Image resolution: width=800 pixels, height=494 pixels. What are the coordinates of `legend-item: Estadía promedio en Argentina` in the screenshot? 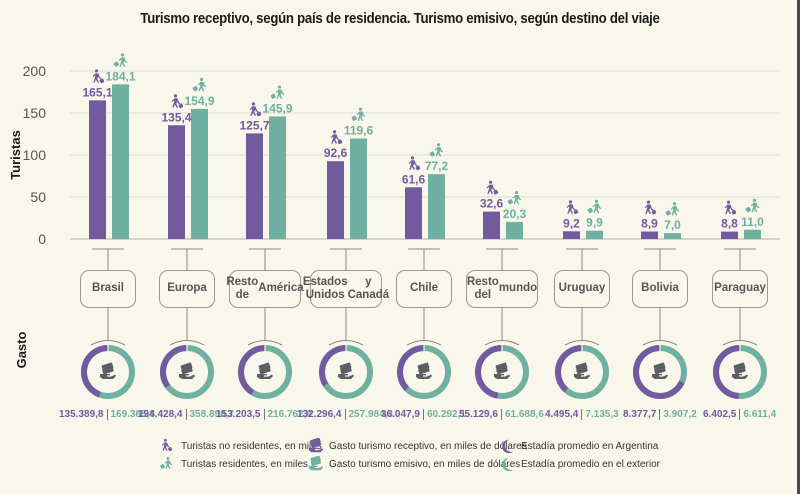 It's located at (579, 446).